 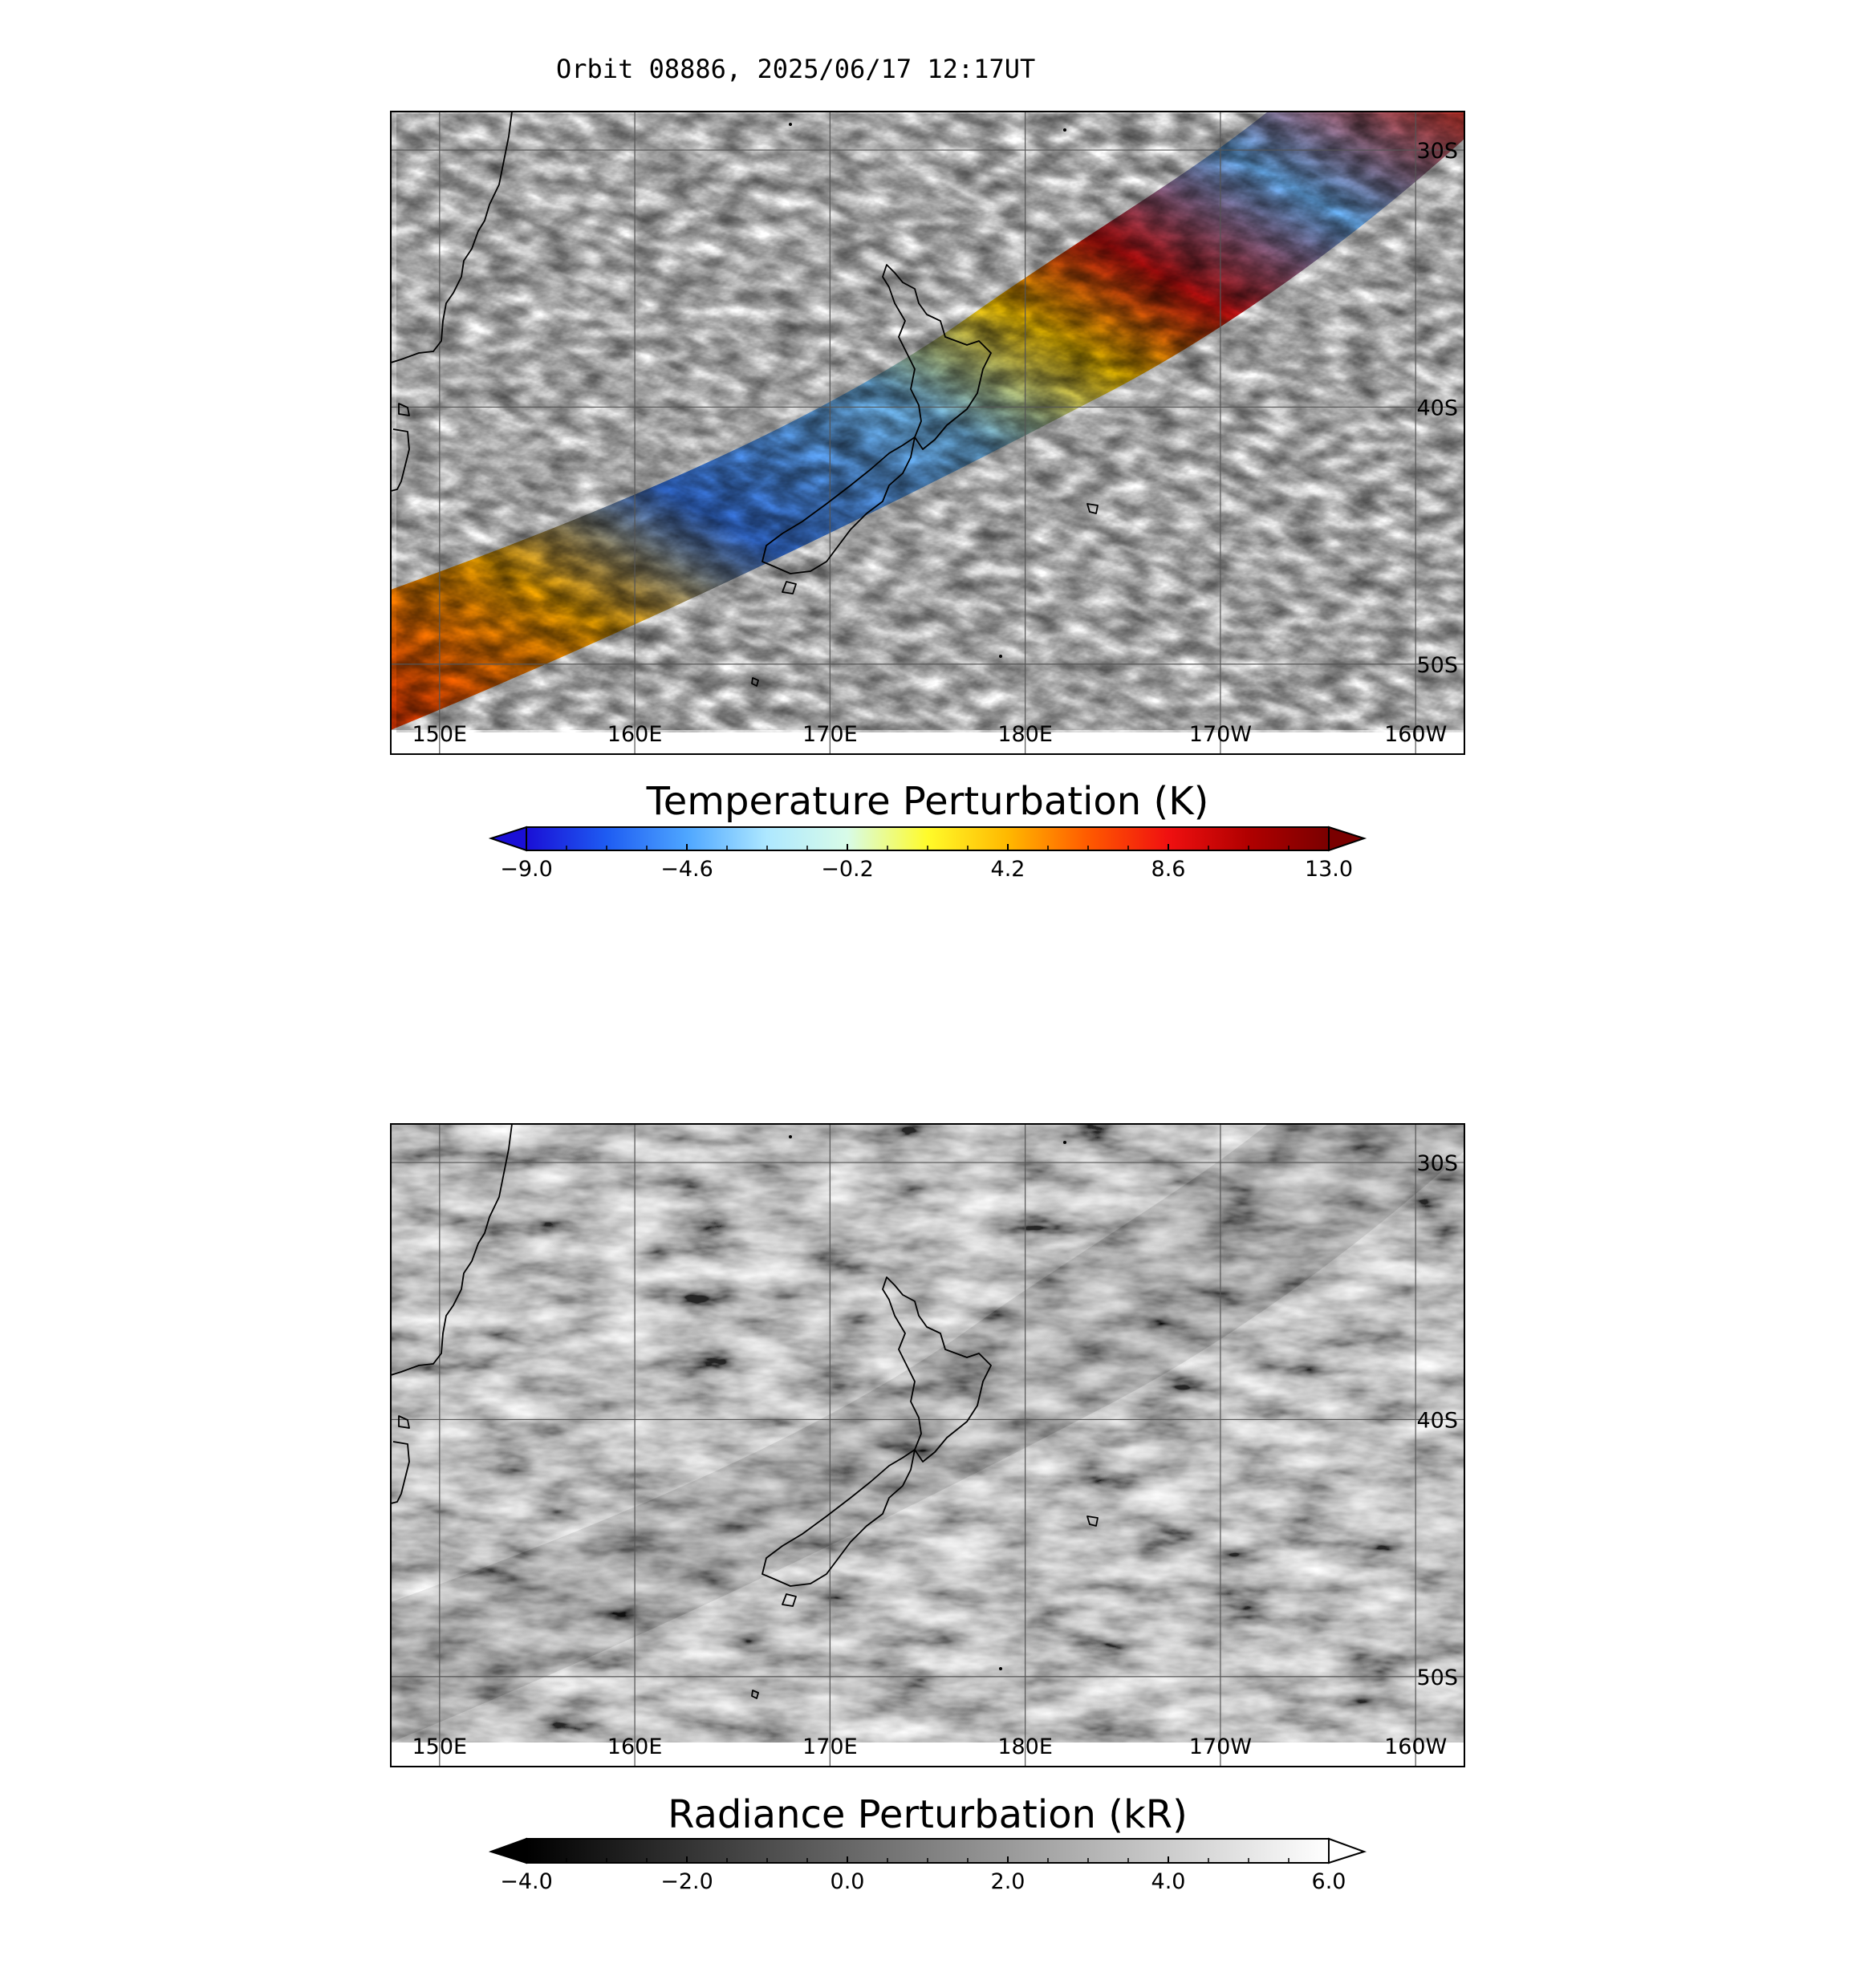 I want to click on colorbar-tick-label: 13.0, so click(x=1329, y=869).